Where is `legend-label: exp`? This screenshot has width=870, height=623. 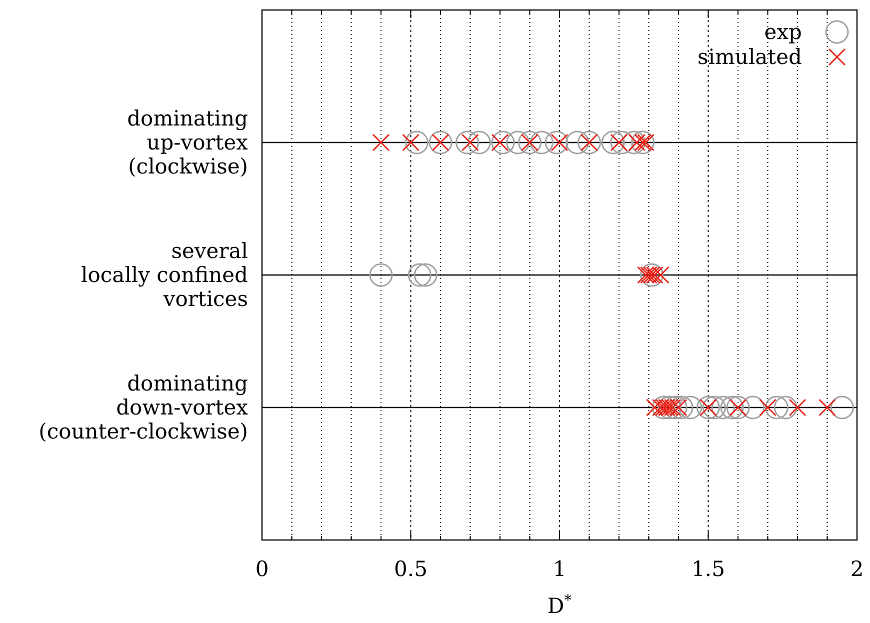 legend-label: exp is located at coordinates (783, 32).